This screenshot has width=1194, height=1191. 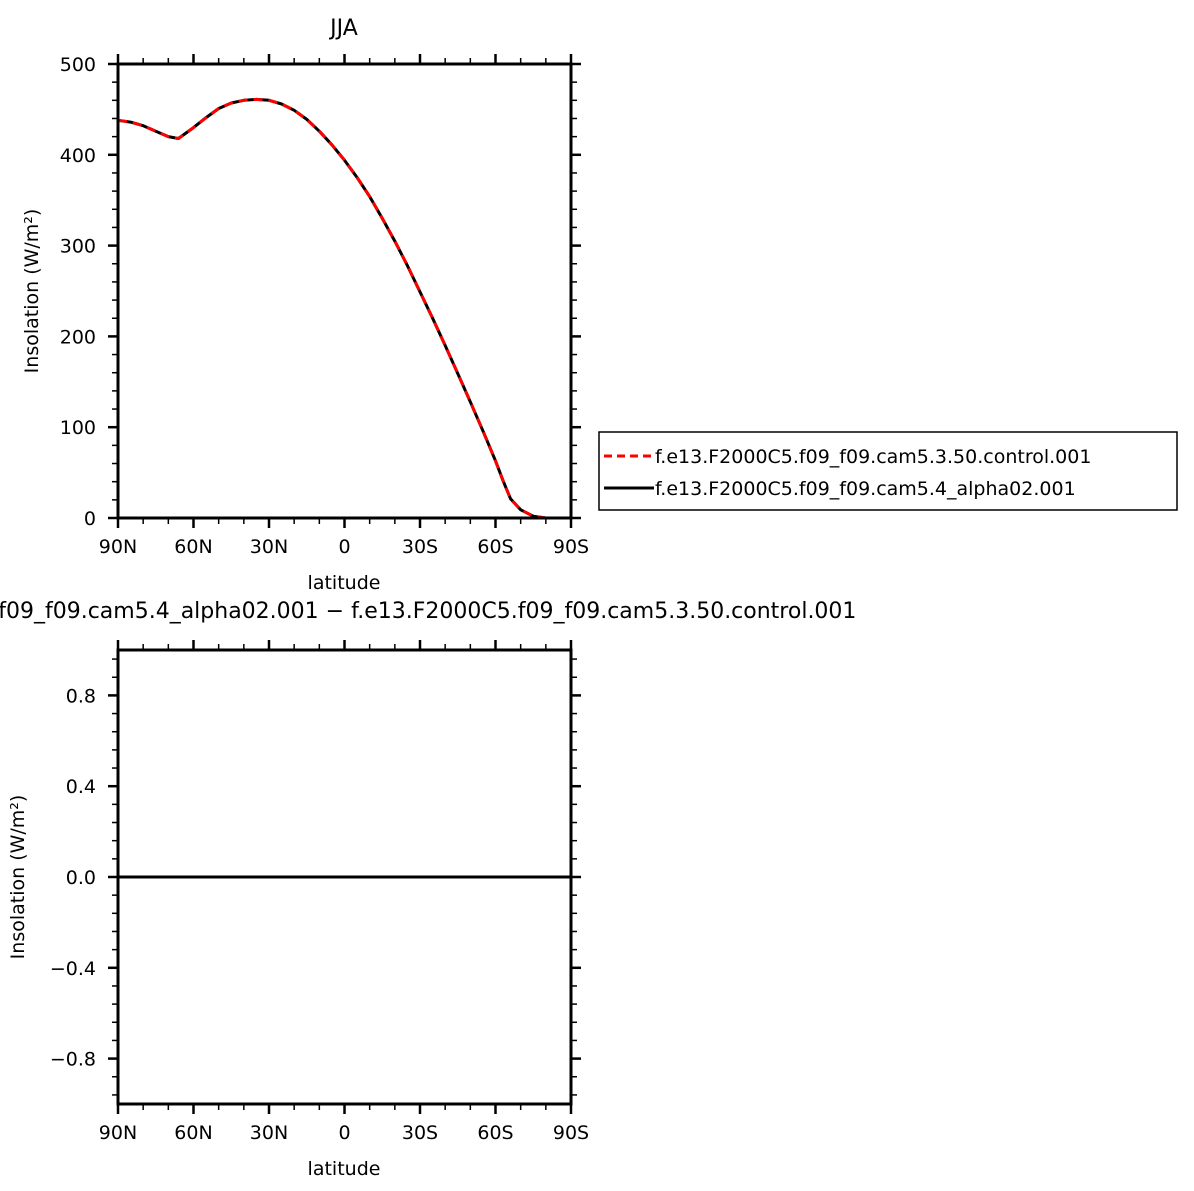 What do you see at coordinates (344, 877) in the screenshot?
I see `bottom-plot-frame` at bounding box center [344, 877].